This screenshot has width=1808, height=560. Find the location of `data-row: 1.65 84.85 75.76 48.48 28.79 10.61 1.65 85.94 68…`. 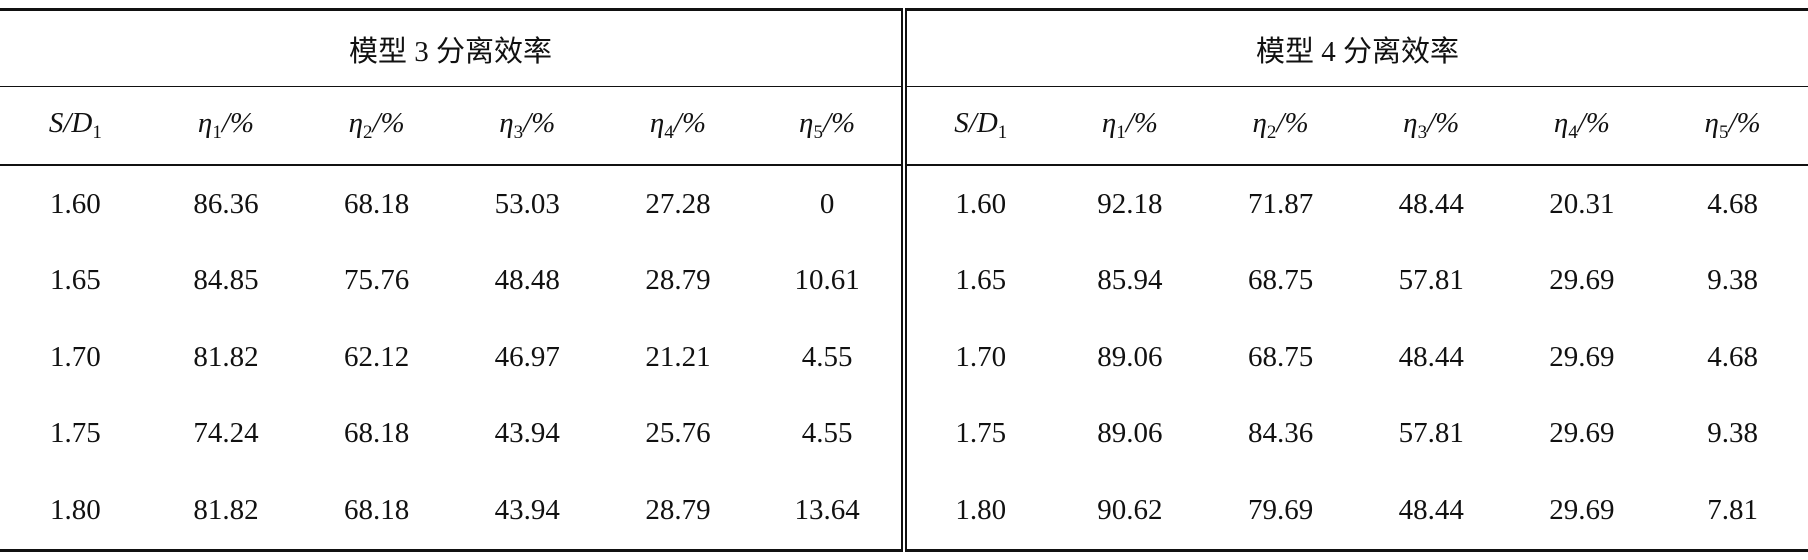

data-row: 1.65 84.85 75.76 48.48 28.79 10.61 1.65 85.94 68… is located at coordinates (904, 280).